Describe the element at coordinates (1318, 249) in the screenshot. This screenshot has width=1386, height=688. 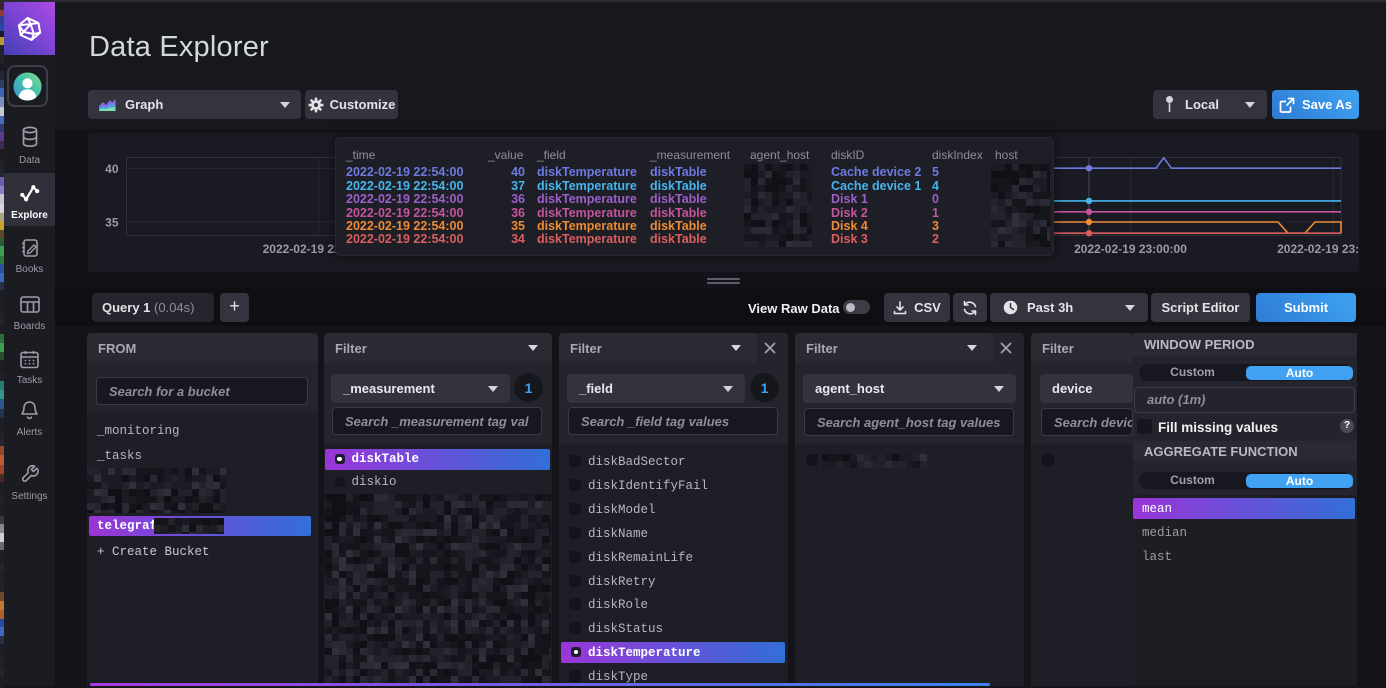
I see `svg-text: 2022-02-19 23:30:00` at that location.